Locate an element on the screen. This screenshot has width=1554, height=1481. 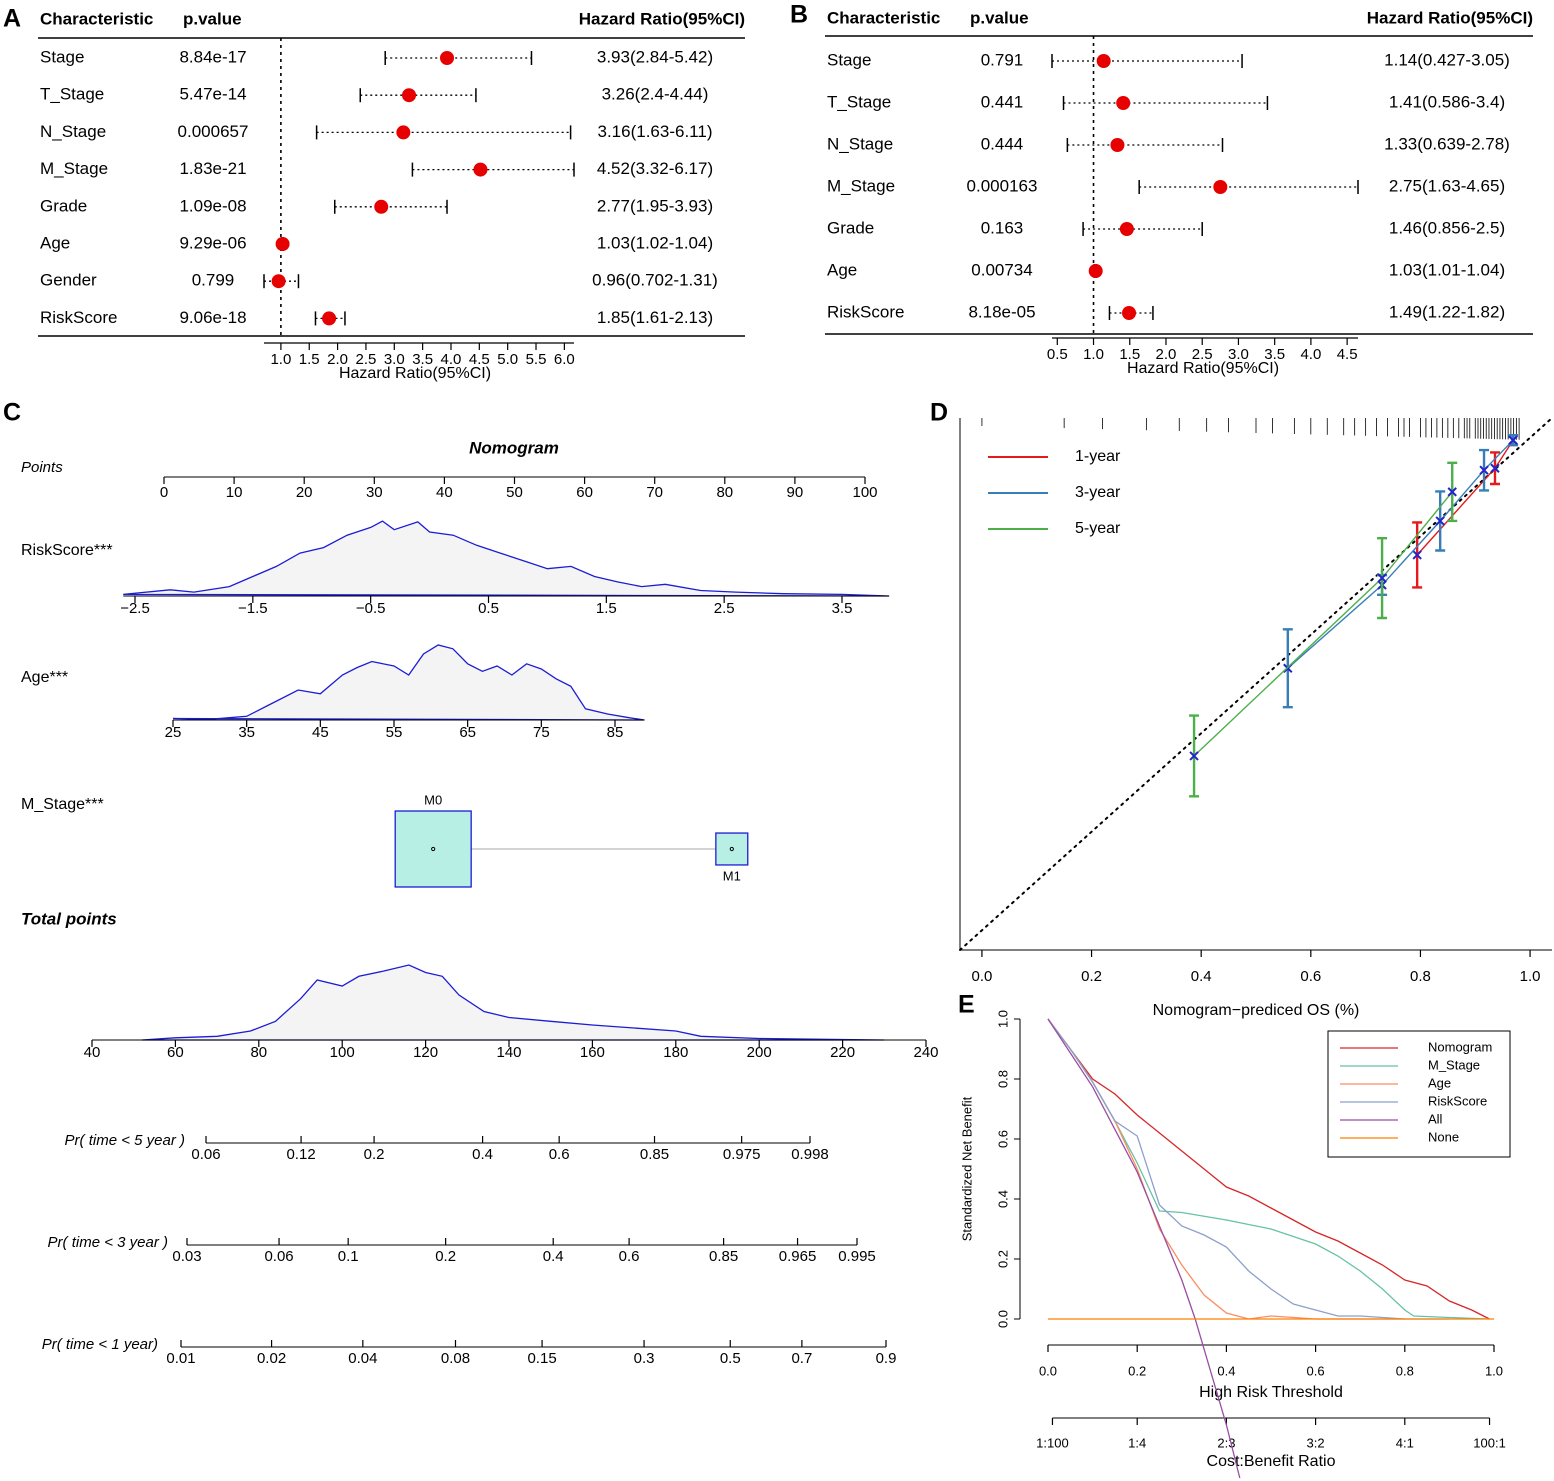
p-value: 0.000657 is located at coordinates (213, 131).